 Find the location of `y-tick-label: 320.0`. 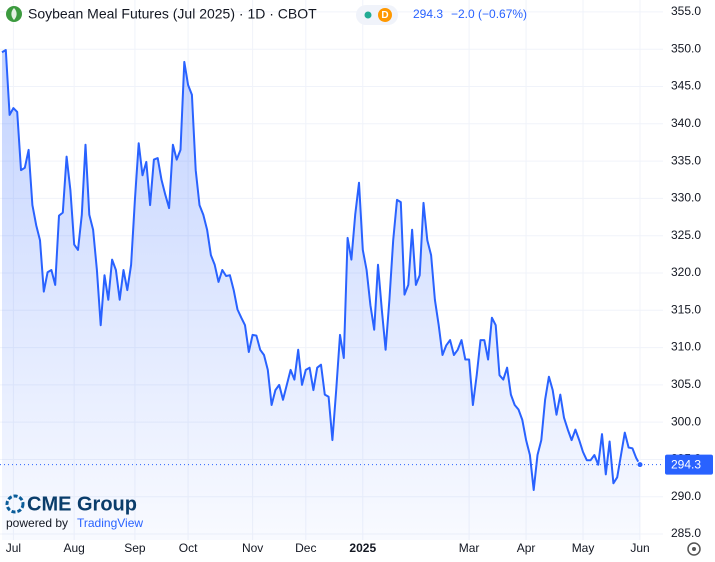

y-tick-label: 320.0 is located at coordinates (686, 272).